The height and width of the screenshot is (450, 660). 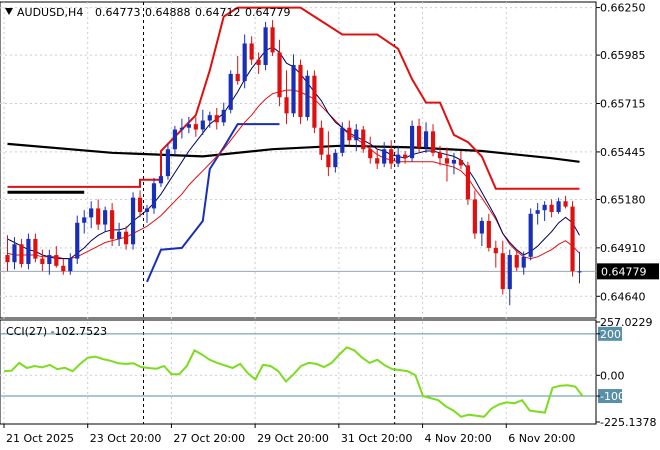 What do you see at coordinates (623, 296) in the screenshot?
I see `price-tick-label: 0.64640` at bounding box center [623, 296].